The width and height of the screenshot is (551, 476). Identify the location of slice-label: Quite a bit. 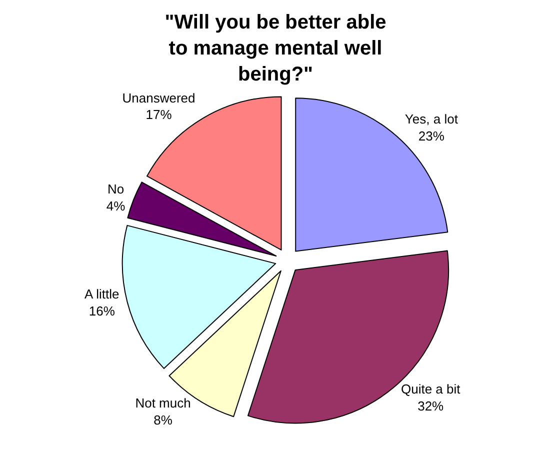
(430, 389).